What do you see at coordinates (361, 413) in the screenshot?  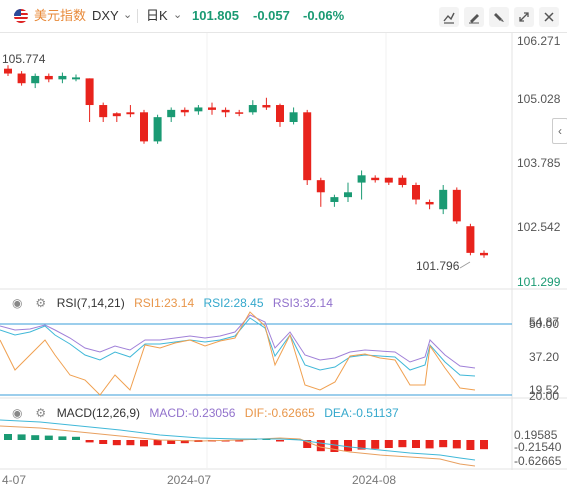 I see `dea-value: DEA:-0.51137` at bounding box center [361, 413].